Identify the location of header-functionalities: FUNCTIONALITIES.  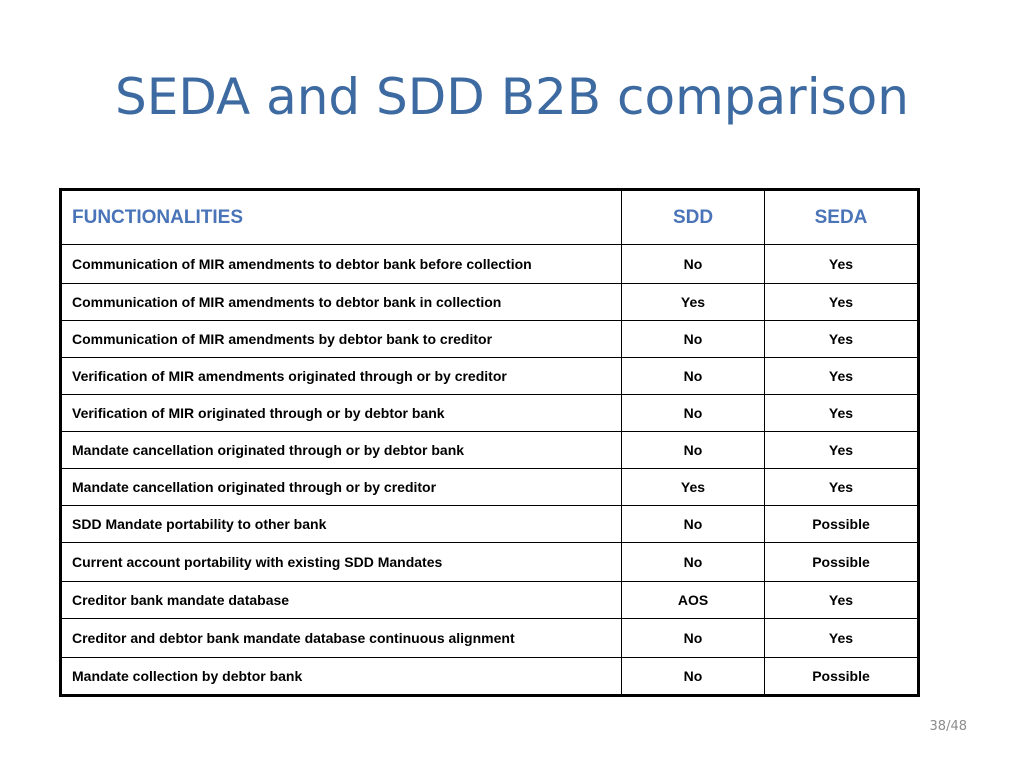
(341, 217).